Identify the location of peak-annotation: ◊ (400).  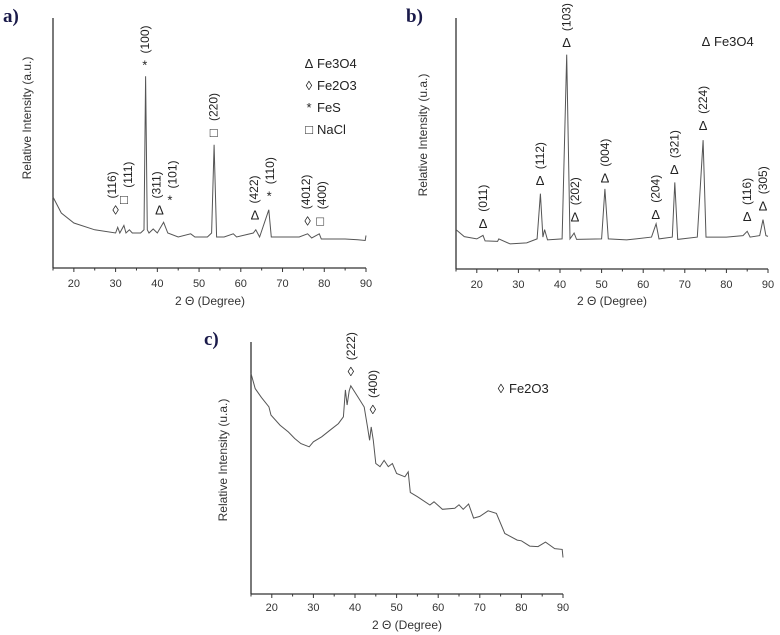
(373, 393).